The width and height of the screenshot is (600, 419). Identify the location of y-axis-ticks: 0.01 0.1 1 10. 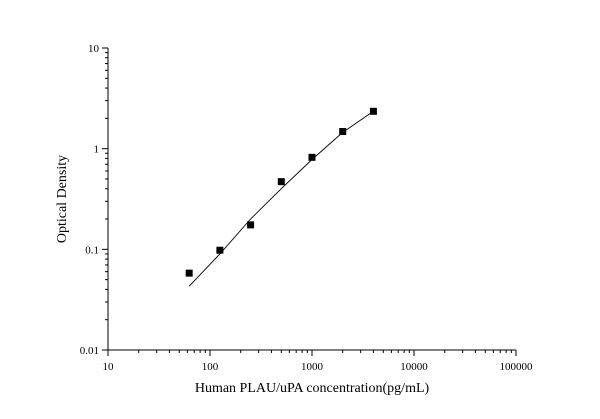
(94, 200).